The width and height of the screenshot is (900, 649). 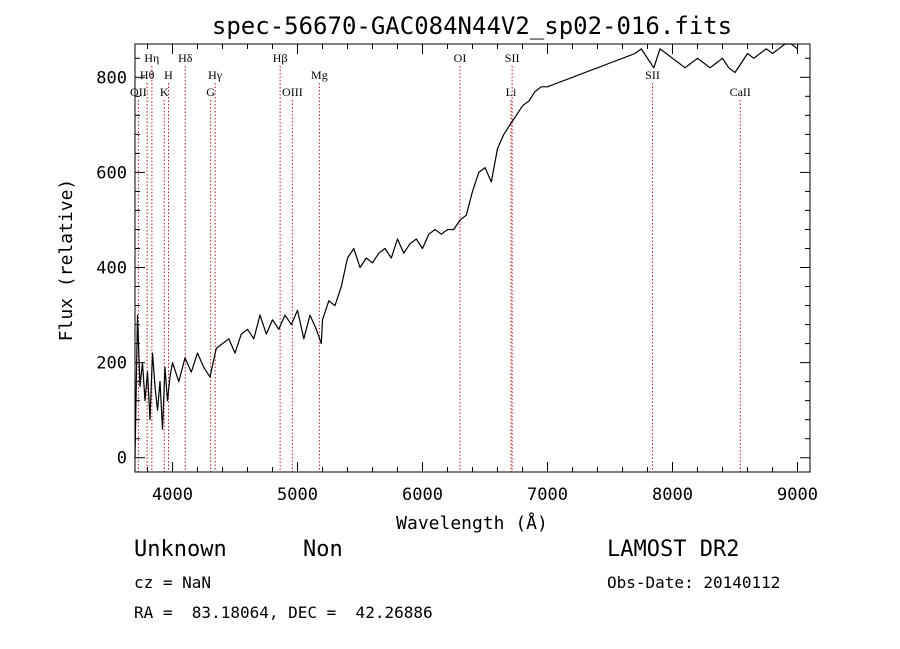 What do you see at coordinates (147, 75) in the screenshot?
I see `line-label-1: Hθ` at bounding box center [147, 75].